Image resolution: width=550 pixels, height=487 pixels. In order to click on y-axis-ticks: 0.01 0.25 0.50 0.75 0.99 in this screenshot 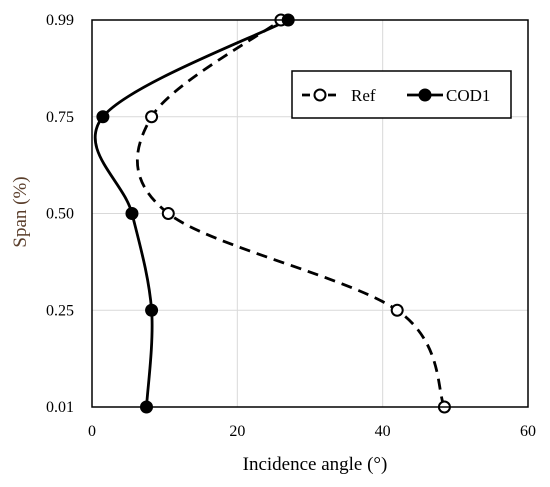, I will do `click(60, 214)`.